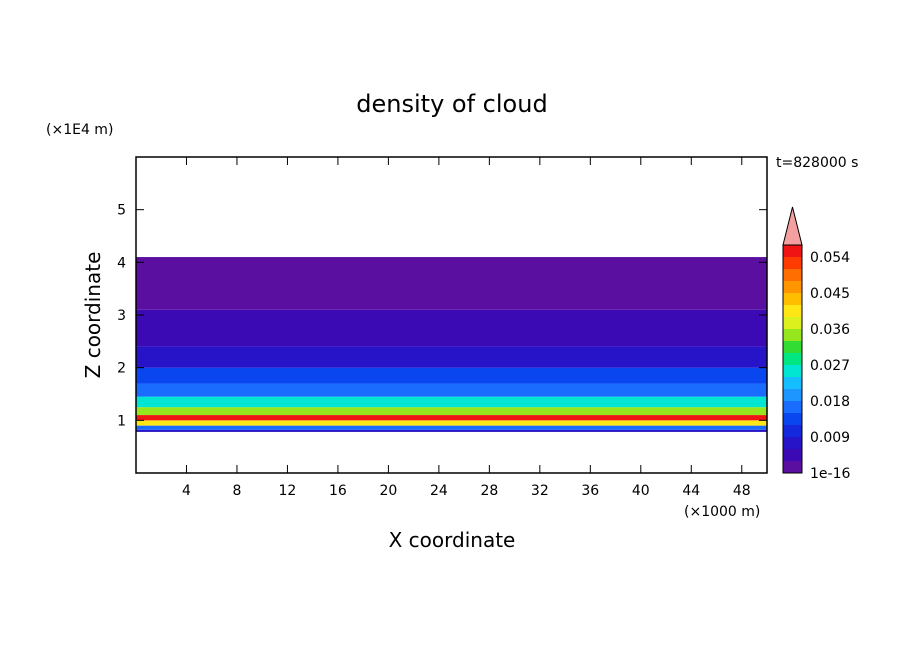 The height and width of the screenshot is (654, 904). I want to click on x-tick-label: 8, so click(236, 491).